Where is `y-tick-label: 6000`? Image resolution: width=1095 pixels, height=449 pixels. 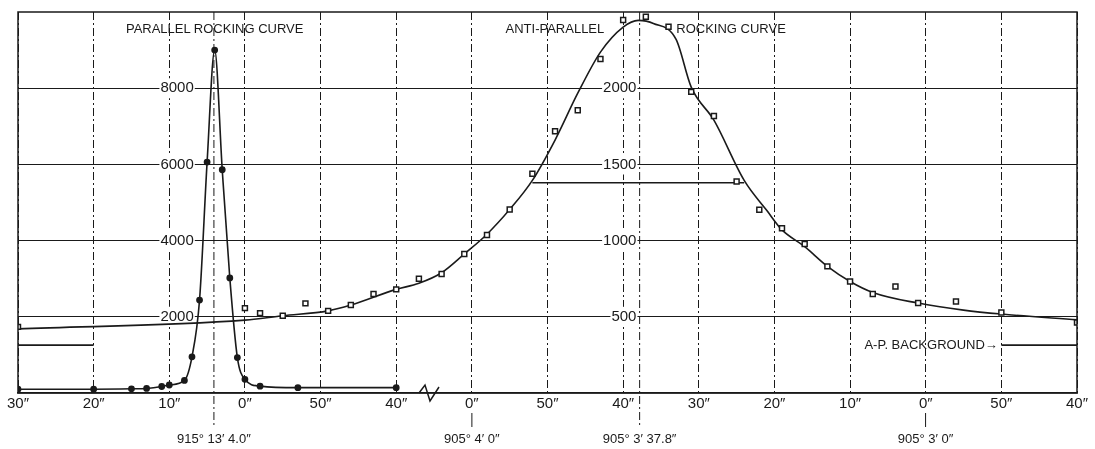
y-tick-label: 6000 is located at coordinates (177, 163).